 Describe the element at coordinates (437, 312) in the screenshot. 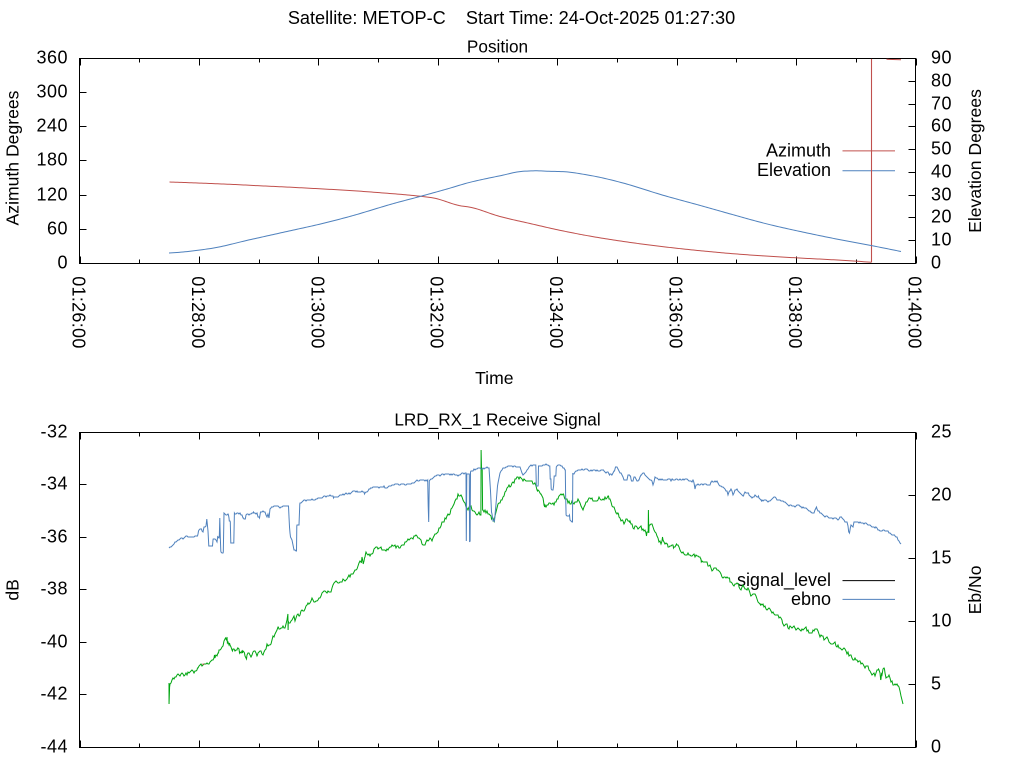

I see `svg-text: 01:32:00` at that location.